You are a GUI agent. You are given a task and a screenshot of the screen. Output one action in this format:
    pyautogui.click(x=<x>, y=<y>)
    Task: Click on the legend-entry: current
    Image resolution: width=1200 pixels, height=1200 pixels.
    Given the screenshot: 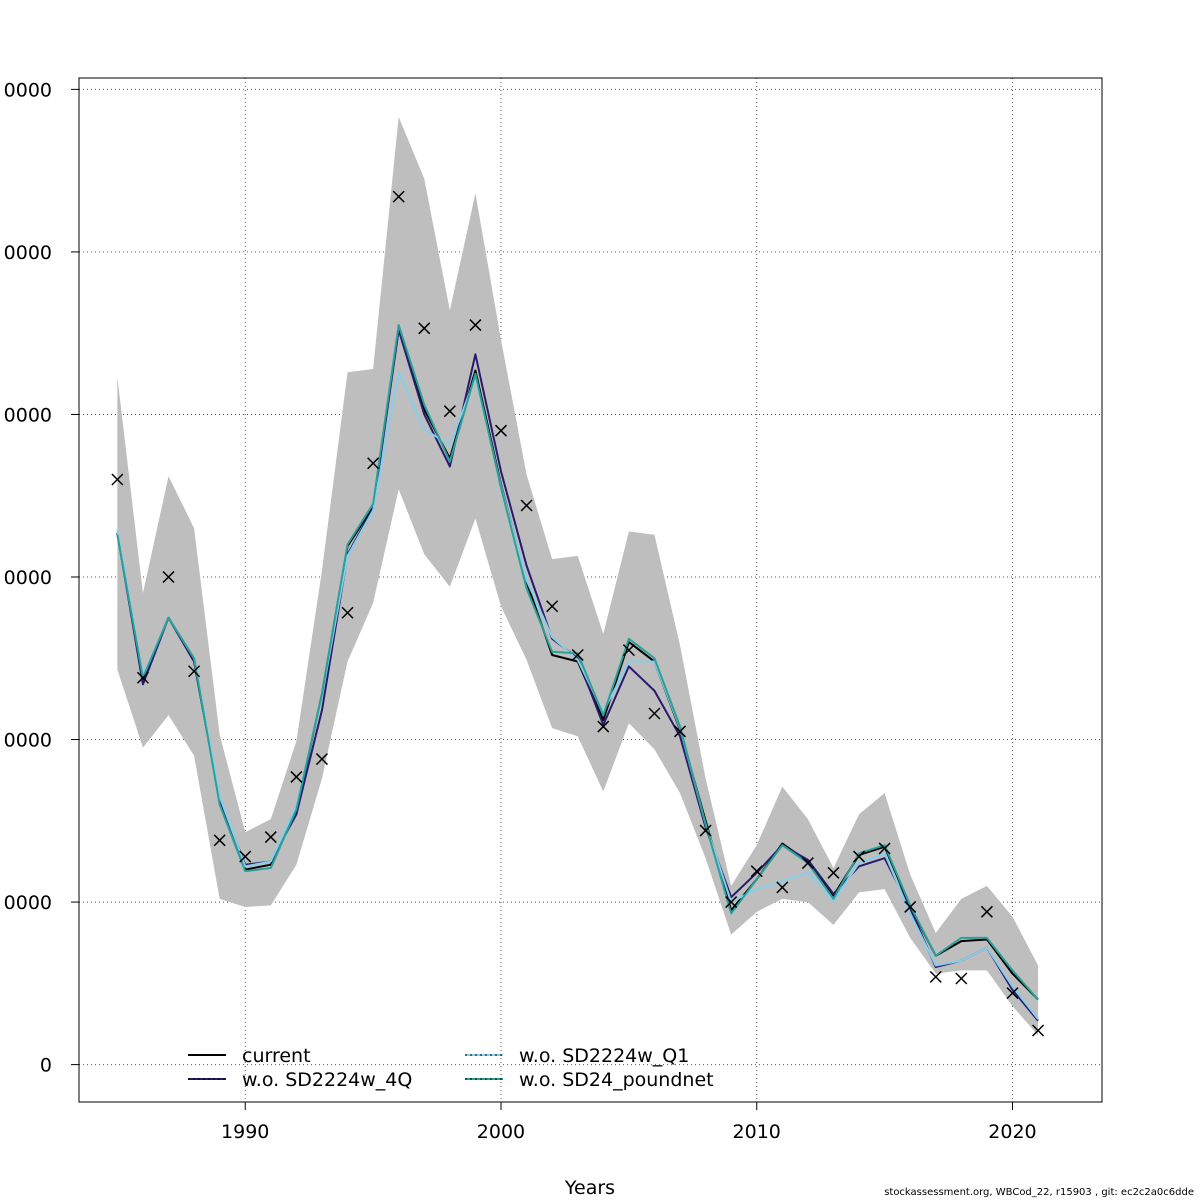 What is the action you would take?
    pyautogui.click(x=249, y=1056)
    